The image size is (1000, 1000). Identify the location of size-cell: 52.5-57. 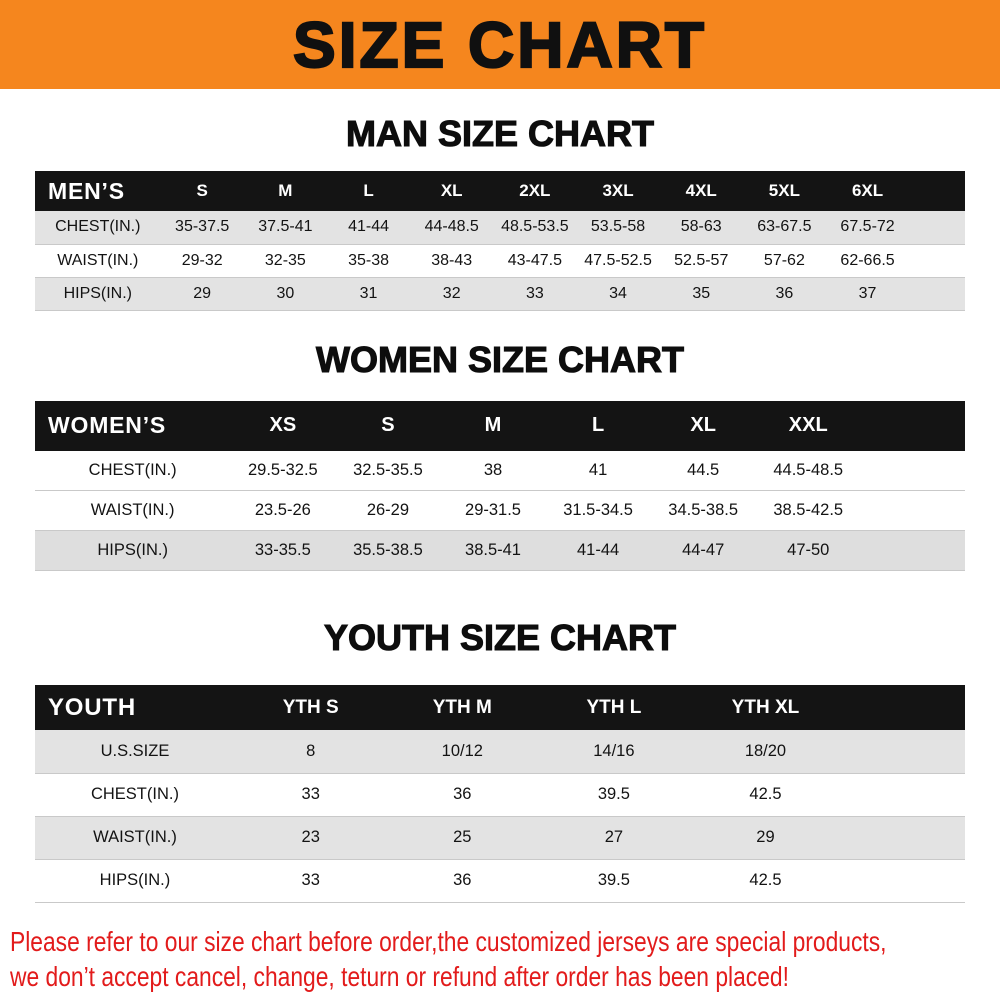
(701, 260).